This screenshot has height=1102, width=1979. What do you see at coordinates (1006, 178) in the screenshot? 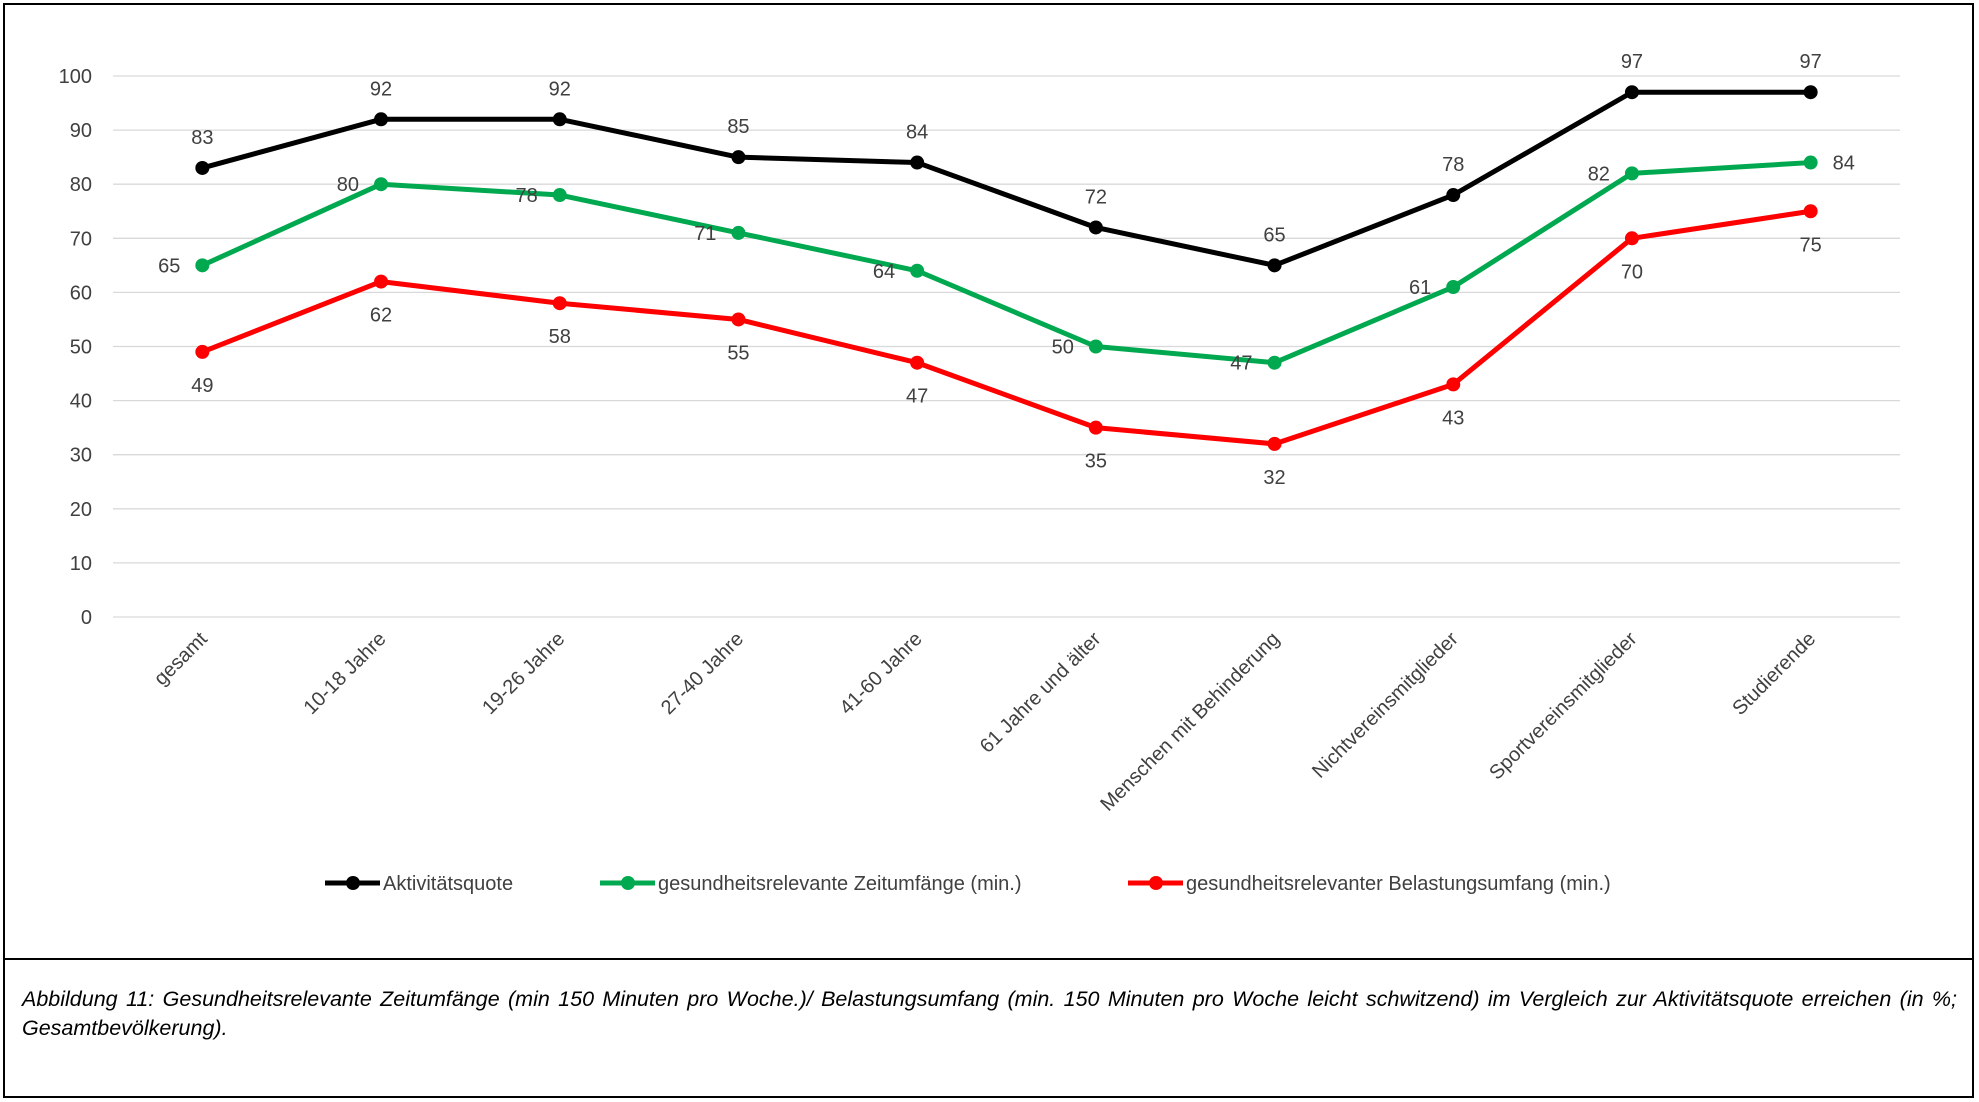
I see `series-line` at bounding box center [1006, 178].